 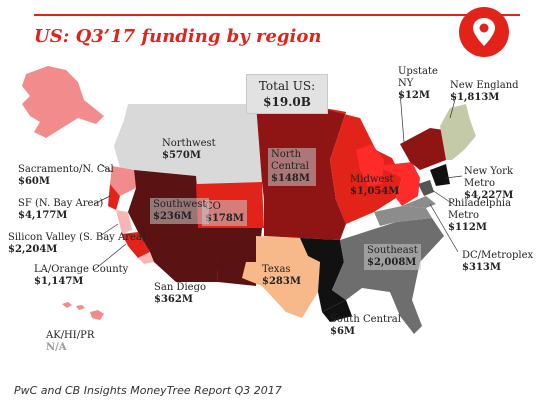 I want to click on region-la-oc, so click(x=136, y=245).